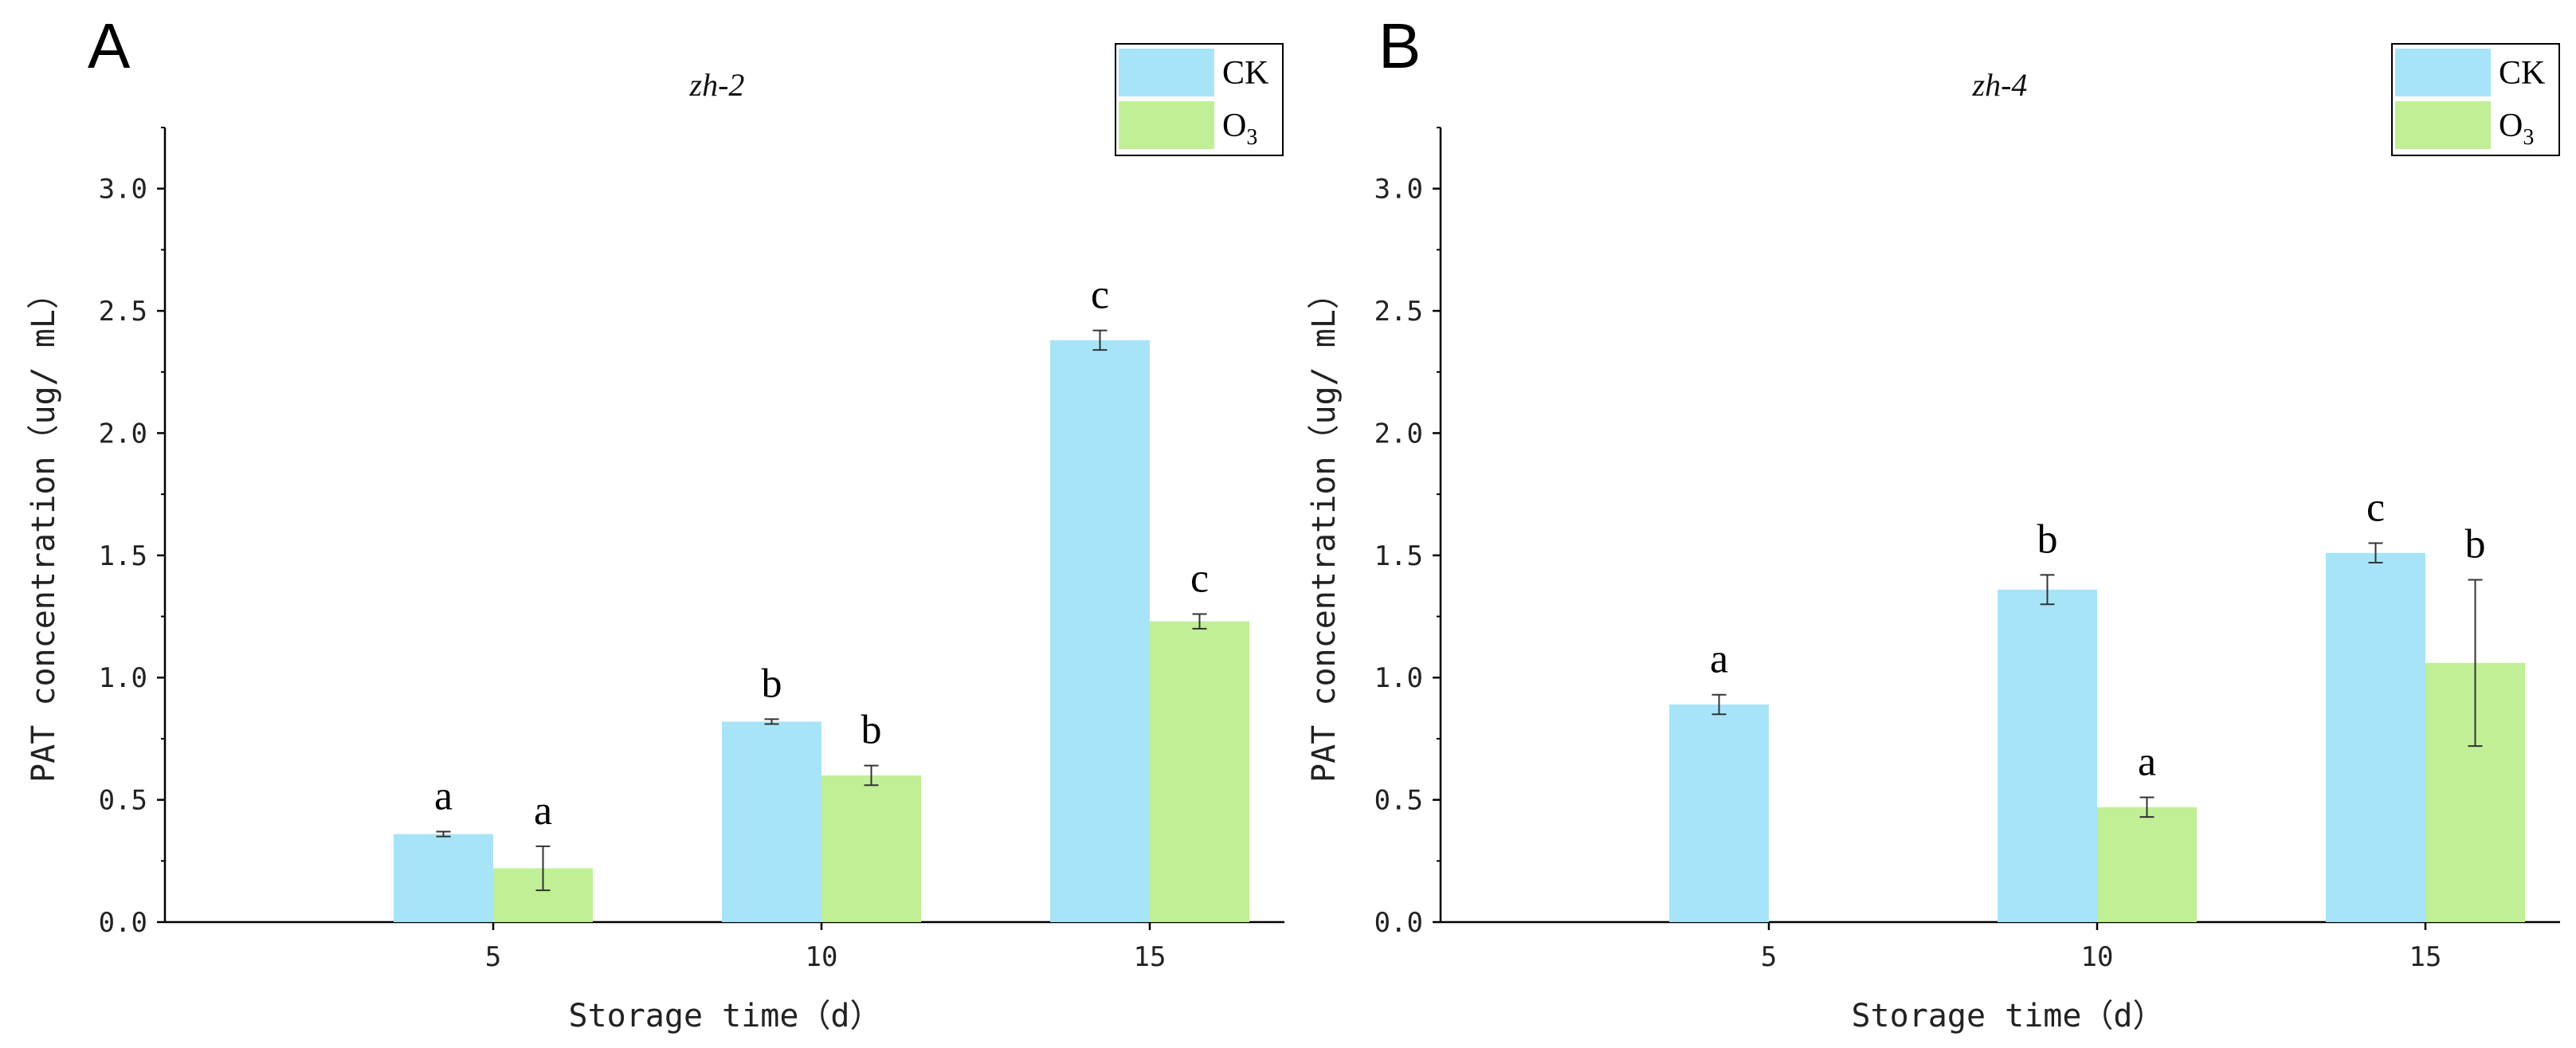 This screenshot has height=1048, width=2576. Describe the element at coordinates (2000, 85) in the screenshot. I see `chart-title: zh-4` at that location.